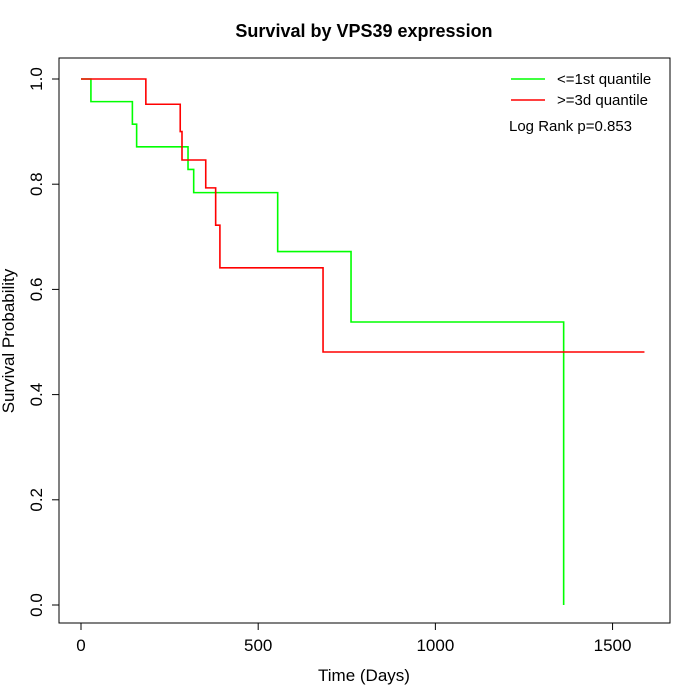 The width and height of the screenshot is (700, 700). I want to click on legend-label-low: <=1st quantile, so click(604, 79).